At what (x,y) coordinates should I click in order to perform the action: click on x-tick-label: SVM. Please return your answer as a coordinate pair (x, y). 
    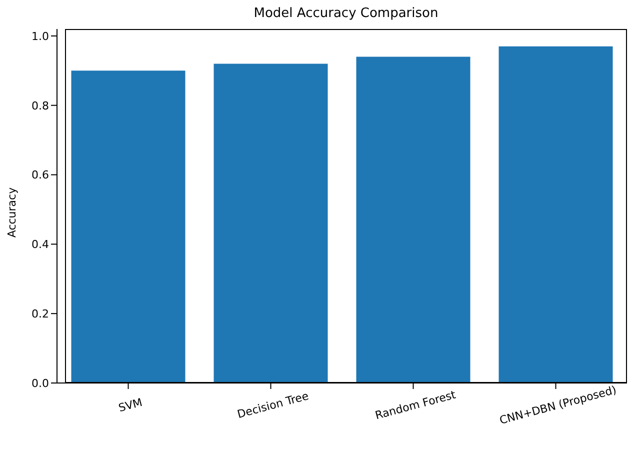
    Looking at the image, I should click on (130, 405).